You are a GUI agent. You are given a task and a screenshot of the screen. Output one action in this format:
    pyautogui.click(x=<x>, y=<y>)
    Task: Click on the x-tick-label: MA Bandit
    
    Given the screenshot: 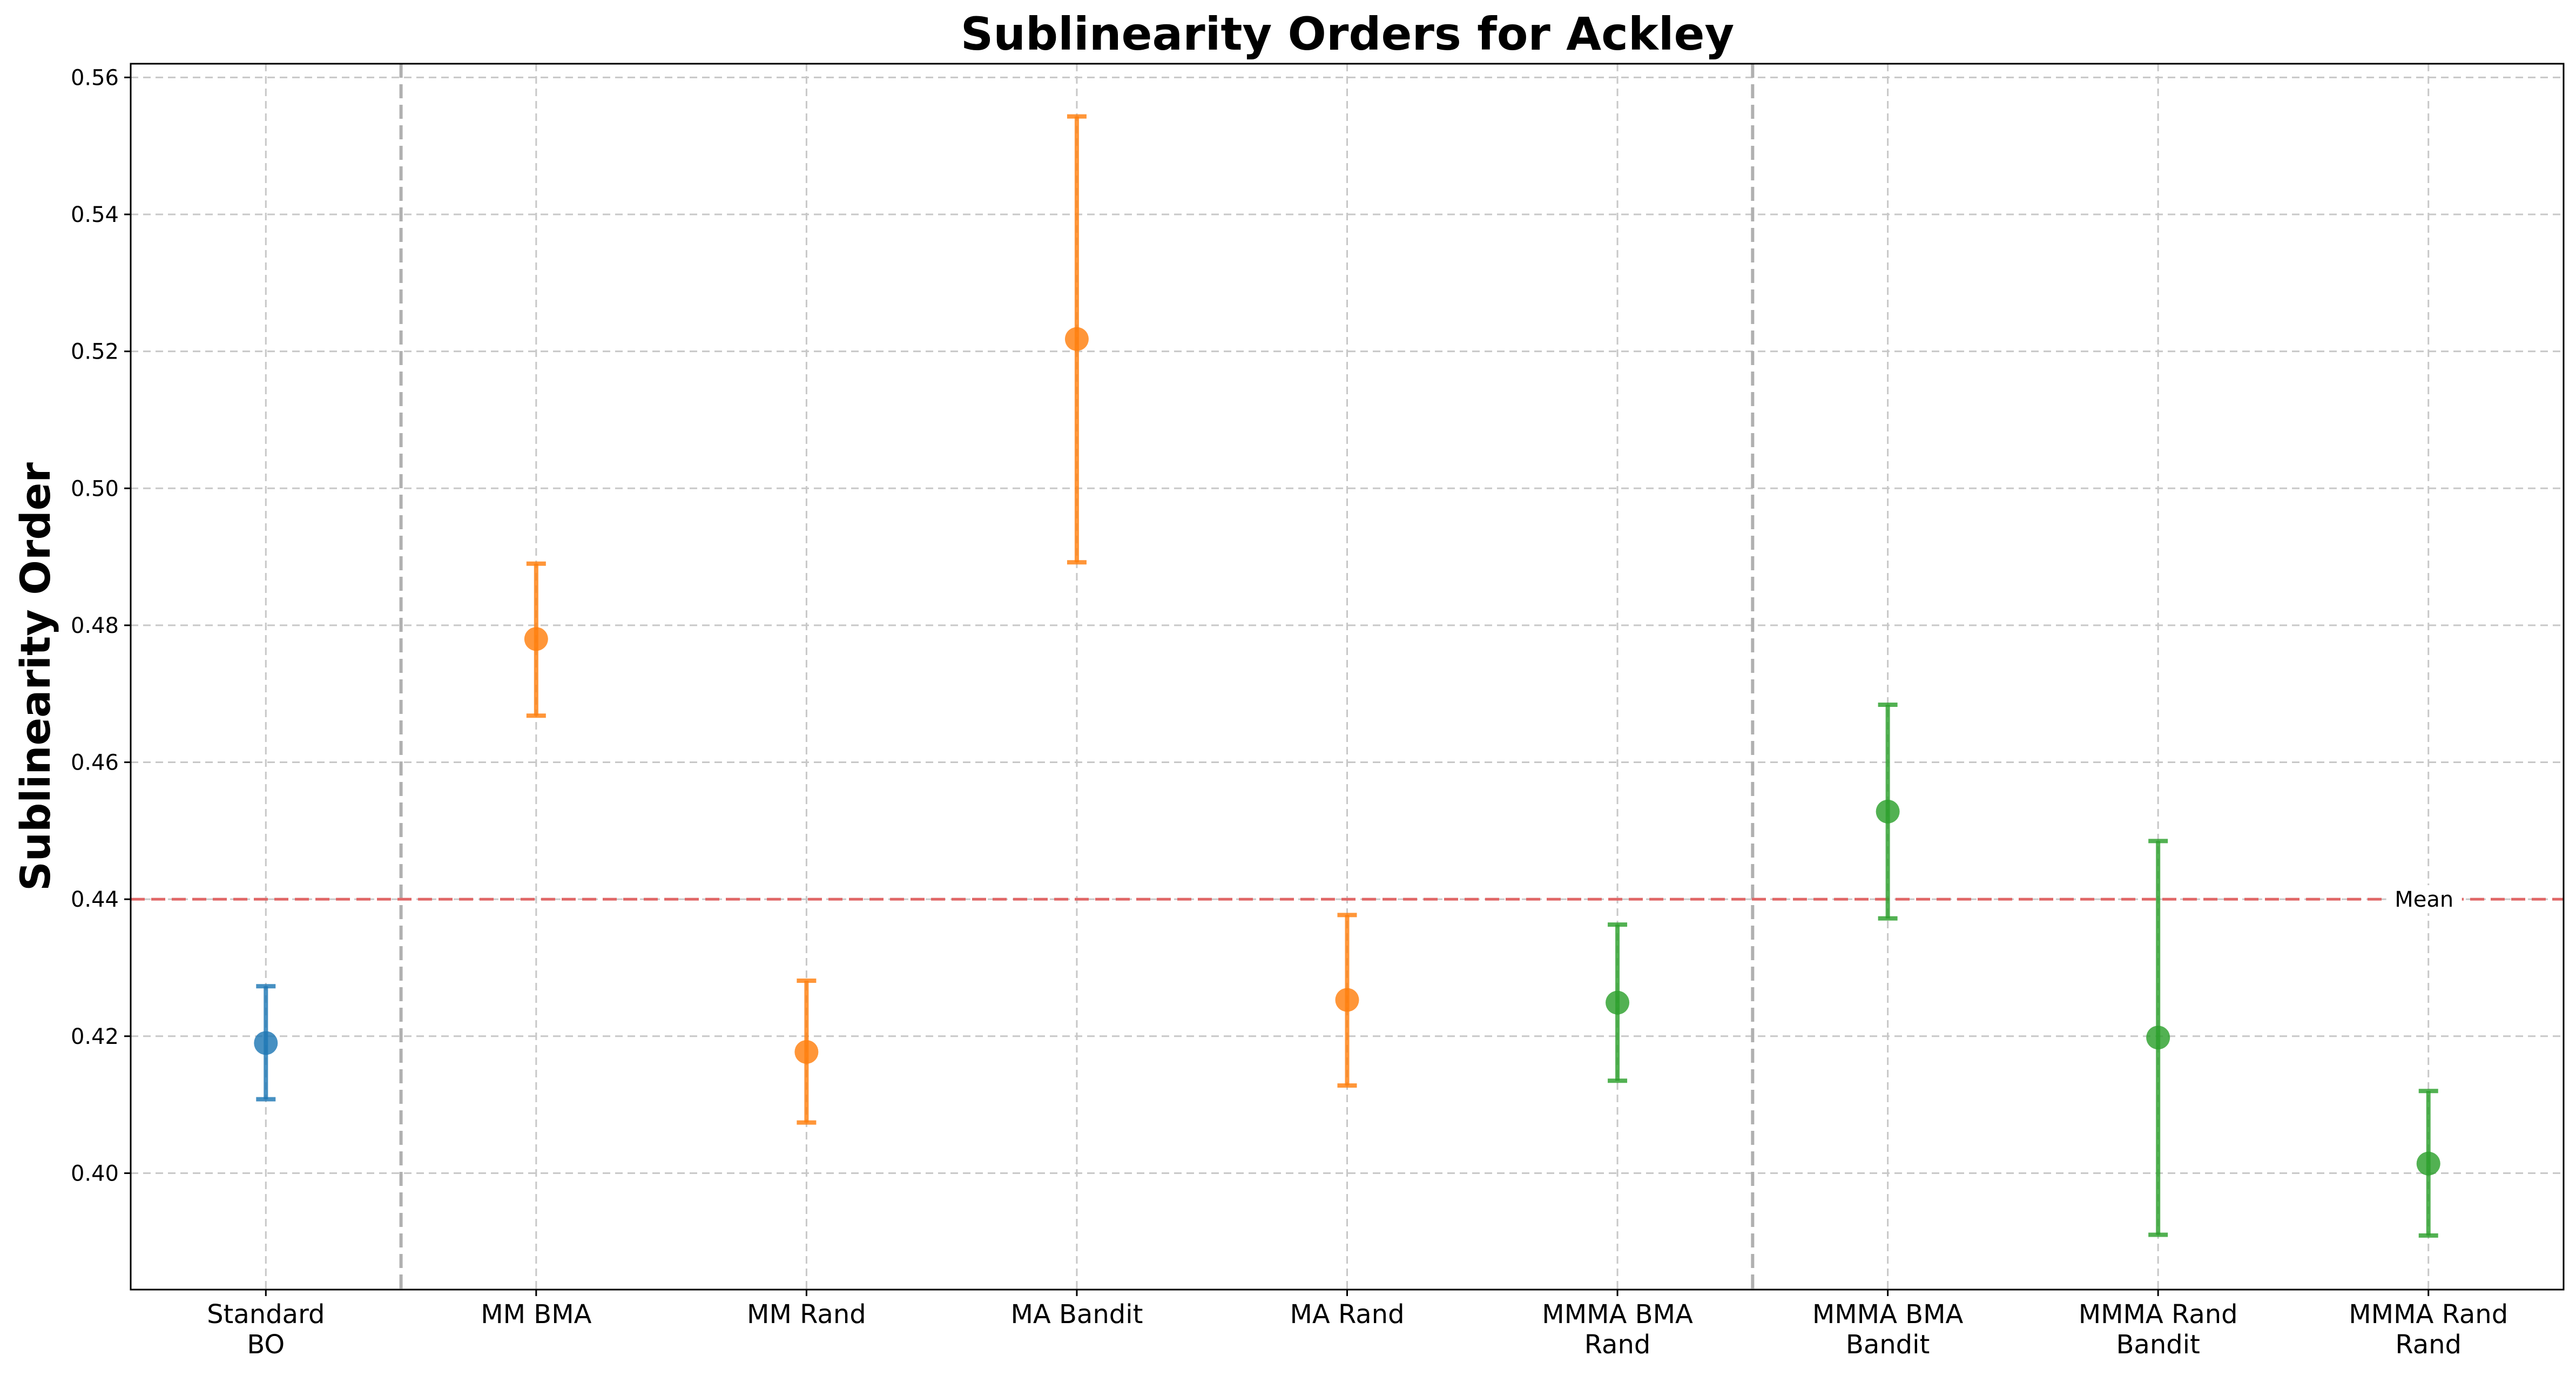 What is the action you would take?
    pyautogui.click(x=1076, y=1314)
    